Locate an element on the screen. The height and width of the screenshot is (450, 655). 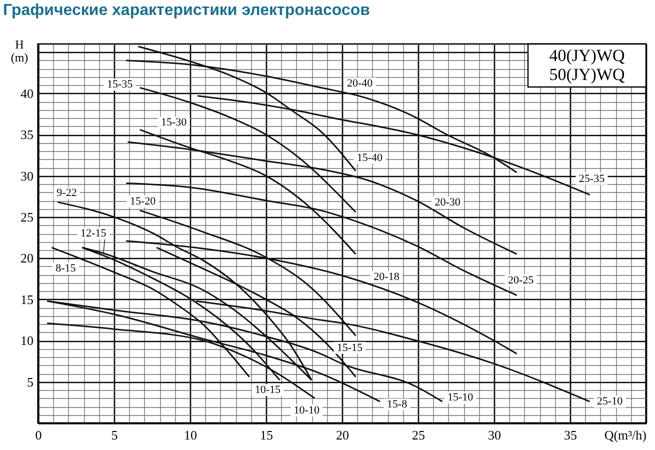
y-tick-label: 15 is located at coordinates (27, 299).